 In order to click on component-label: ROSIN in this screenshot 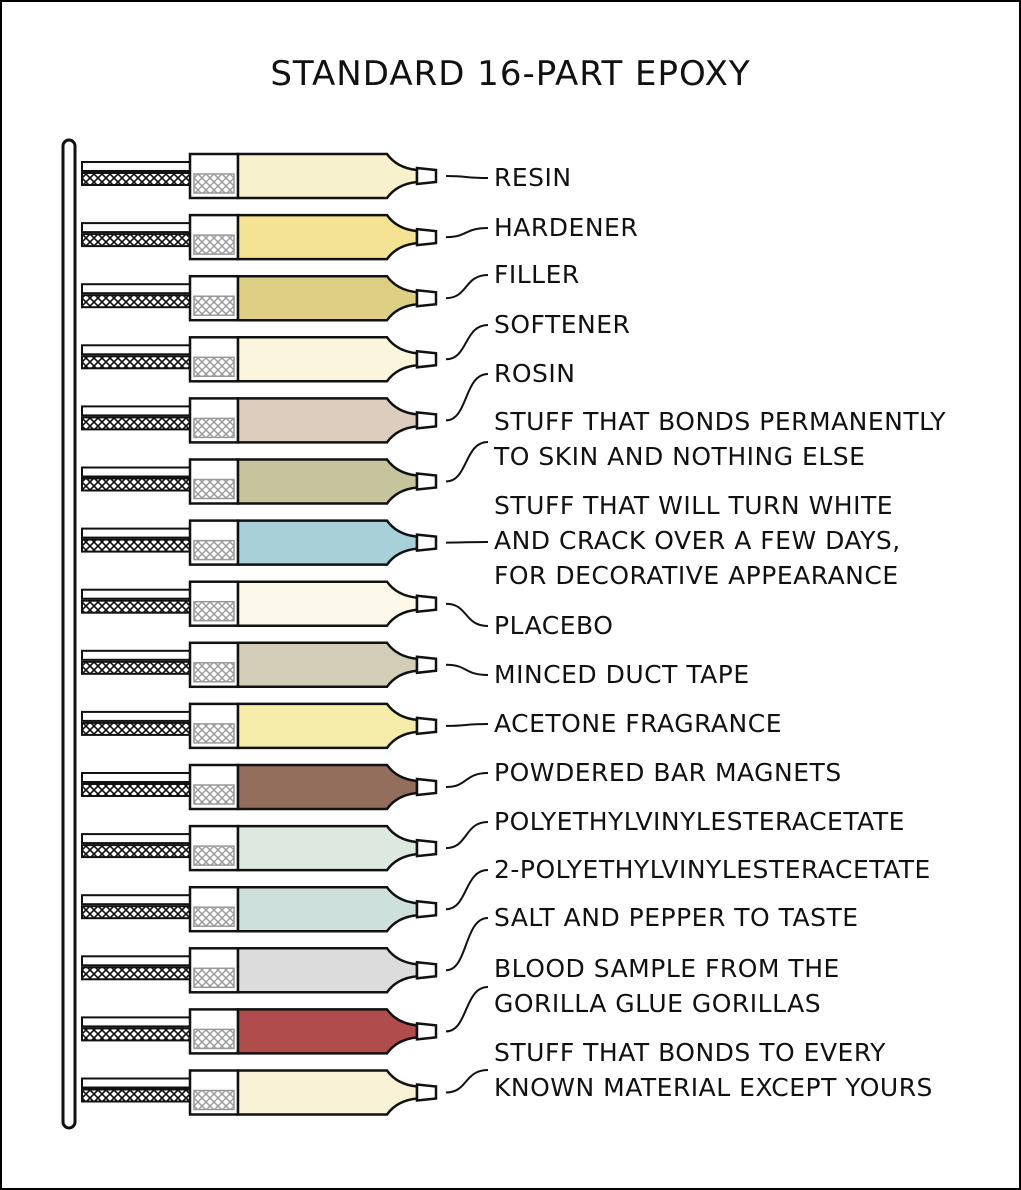, I will do `click(535, 373)`.